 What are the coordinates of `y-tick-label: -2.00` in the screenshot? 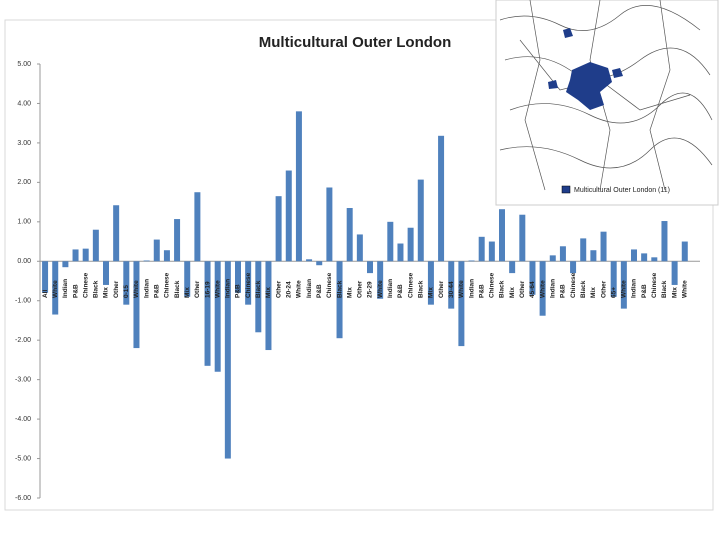 It's located at (23, 340).